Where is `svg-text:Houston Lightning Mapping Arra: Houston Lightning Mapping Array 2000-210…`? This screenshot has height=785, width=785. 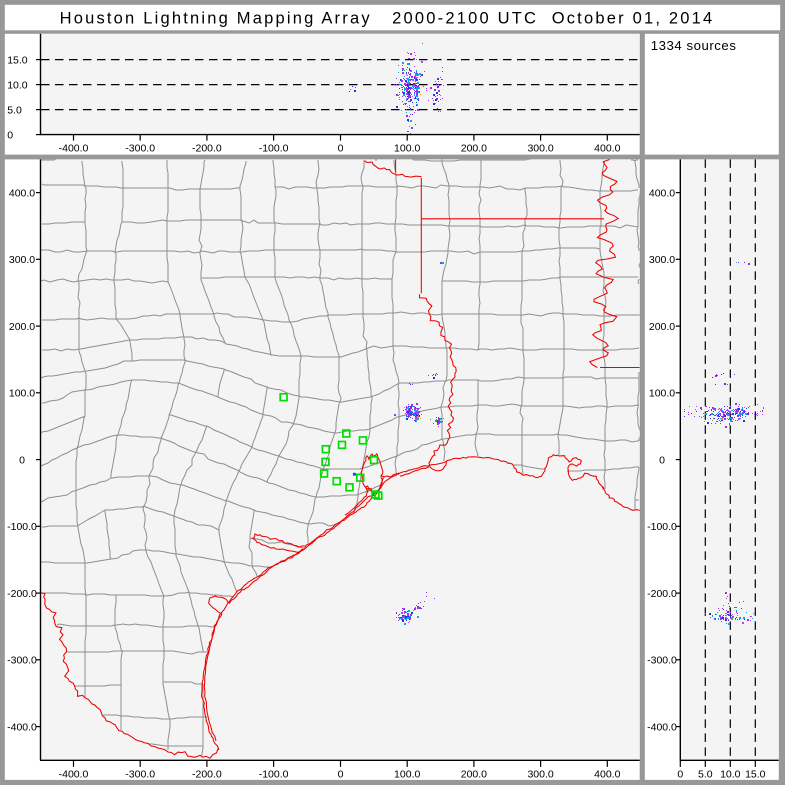 svg-text:Houston Lightning Mapping Arra: Houston Lightning Mapping Array 2000-210… is located at coordinates (387, 19).